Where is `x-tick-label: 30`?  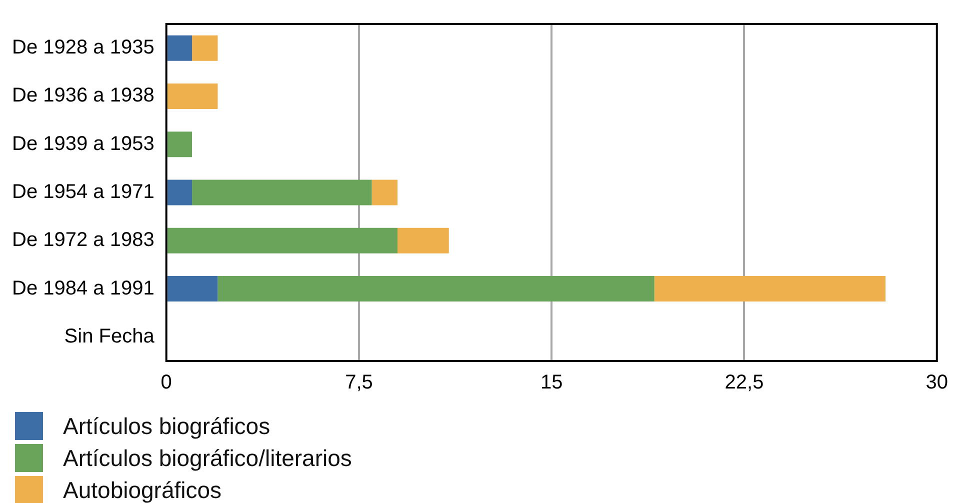 x-tick-label: 30 is located at coordinates (937, 383).